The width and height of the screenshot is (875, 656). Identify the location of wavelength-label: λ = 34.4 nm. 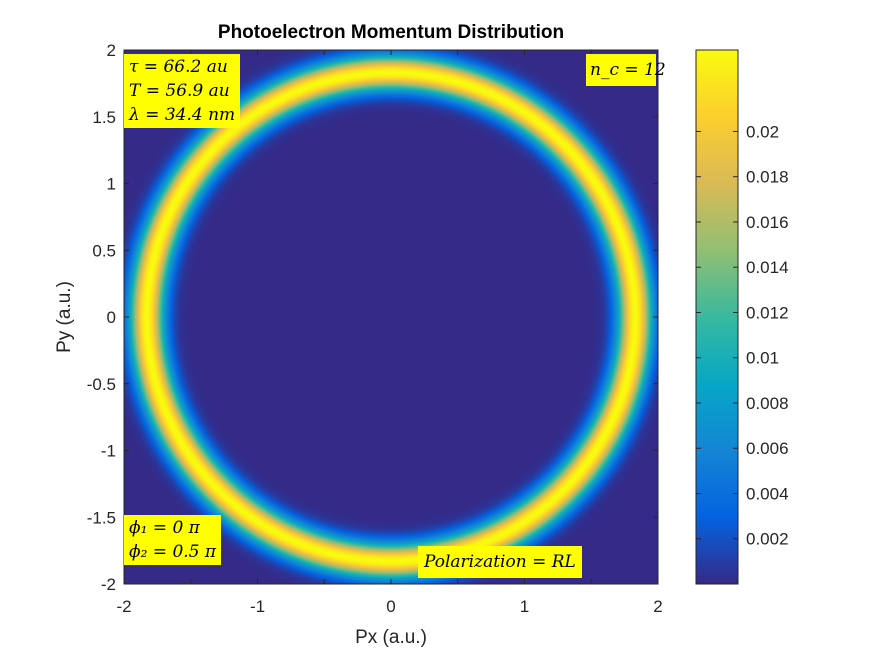
(182, 115).